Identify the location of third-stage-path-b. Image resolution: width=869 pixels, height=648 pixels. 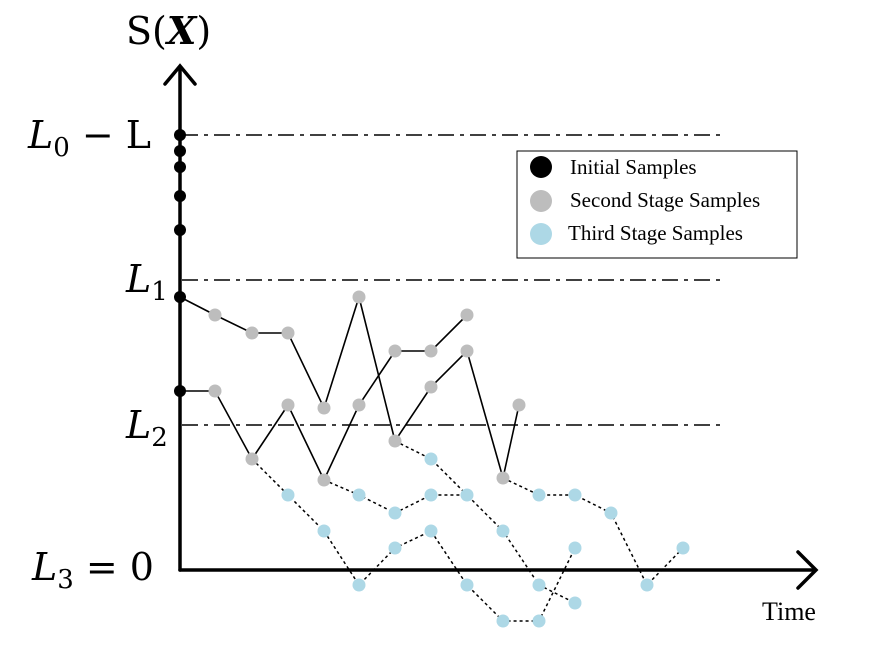
(449, 541).